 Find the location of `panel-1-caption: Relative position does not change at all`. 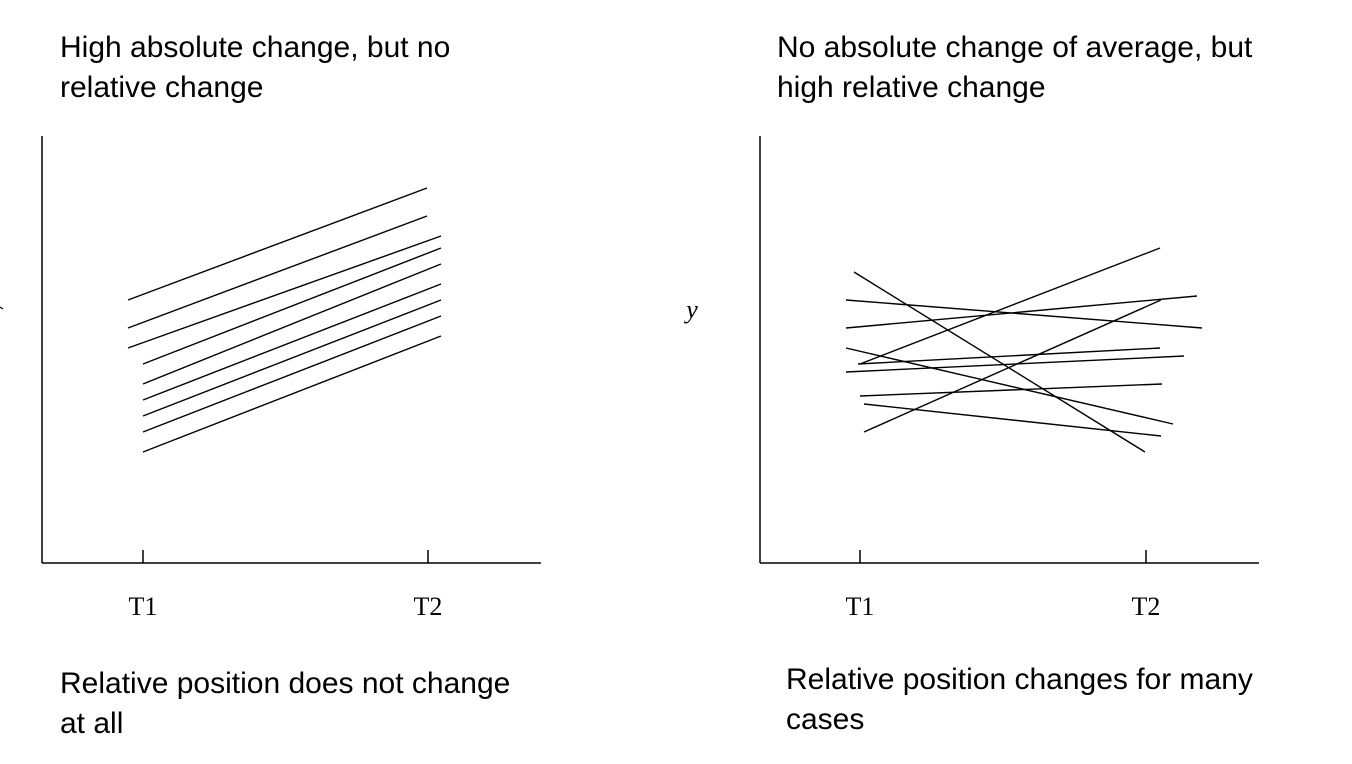

panel-1-caption: Relative position does not change at all is located at coordinates (285, 704).